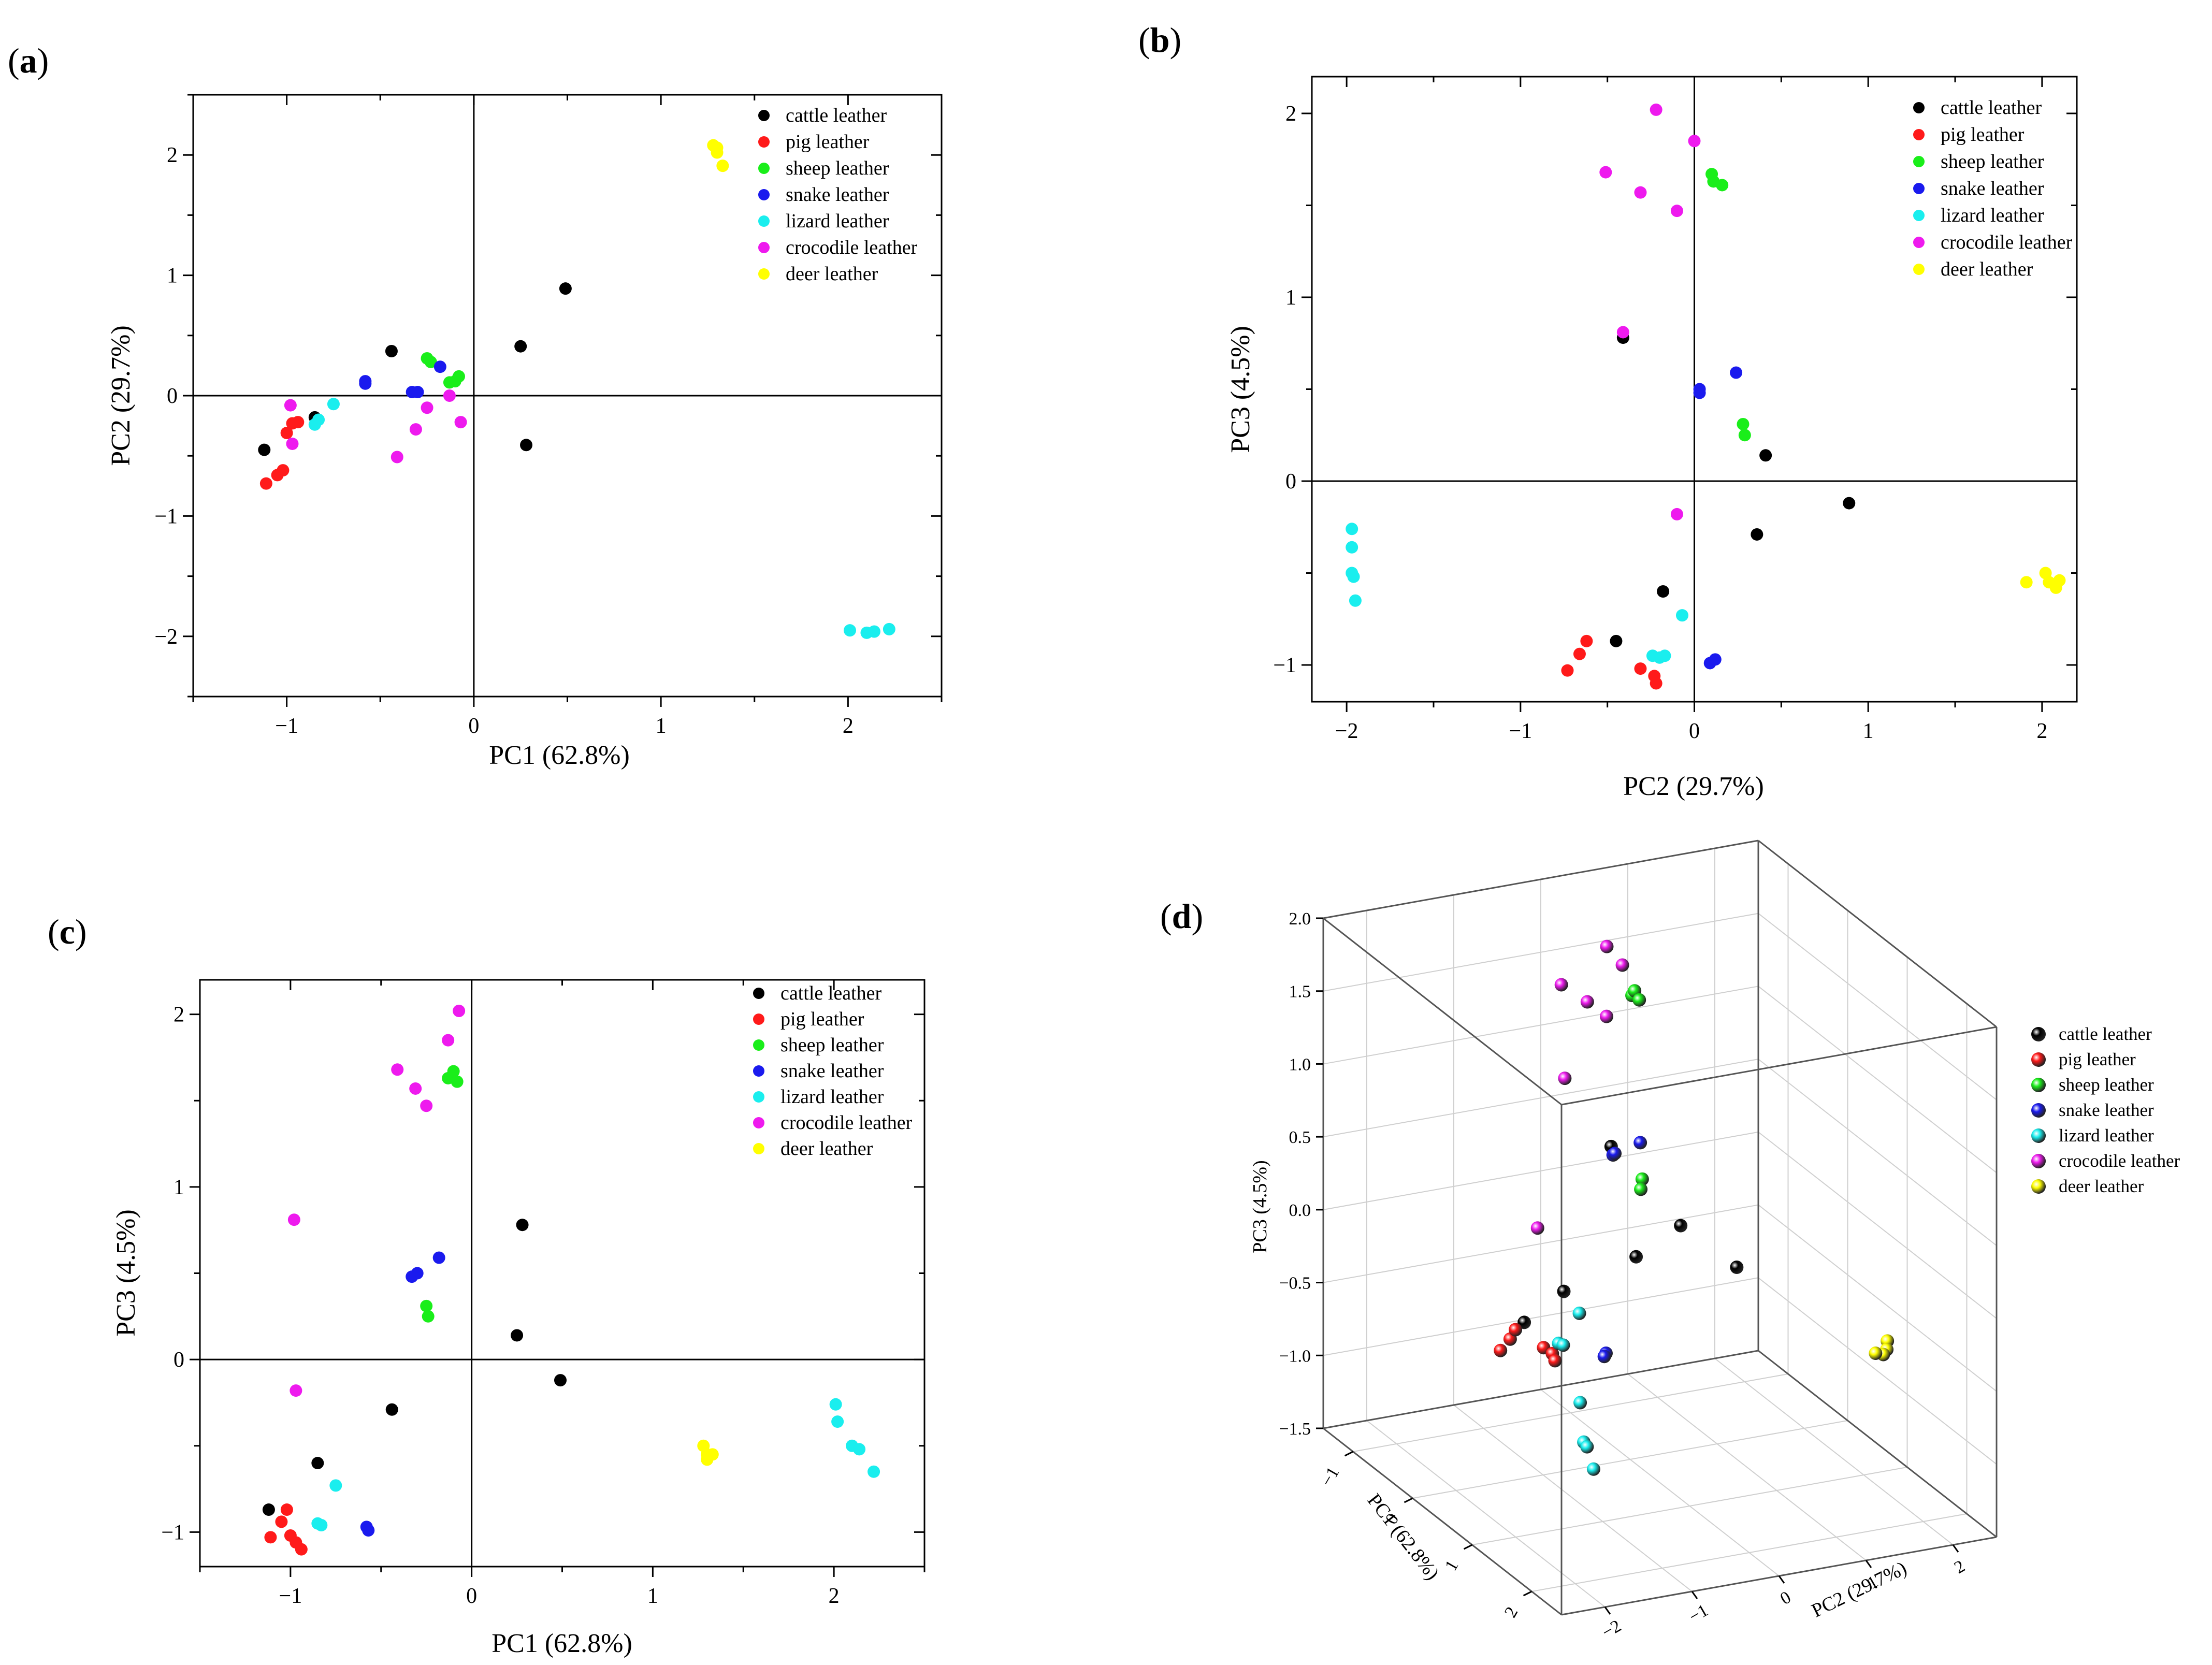 The image size is (2212, 1665). I want to click on cube-edge, so click(1442, 1011).